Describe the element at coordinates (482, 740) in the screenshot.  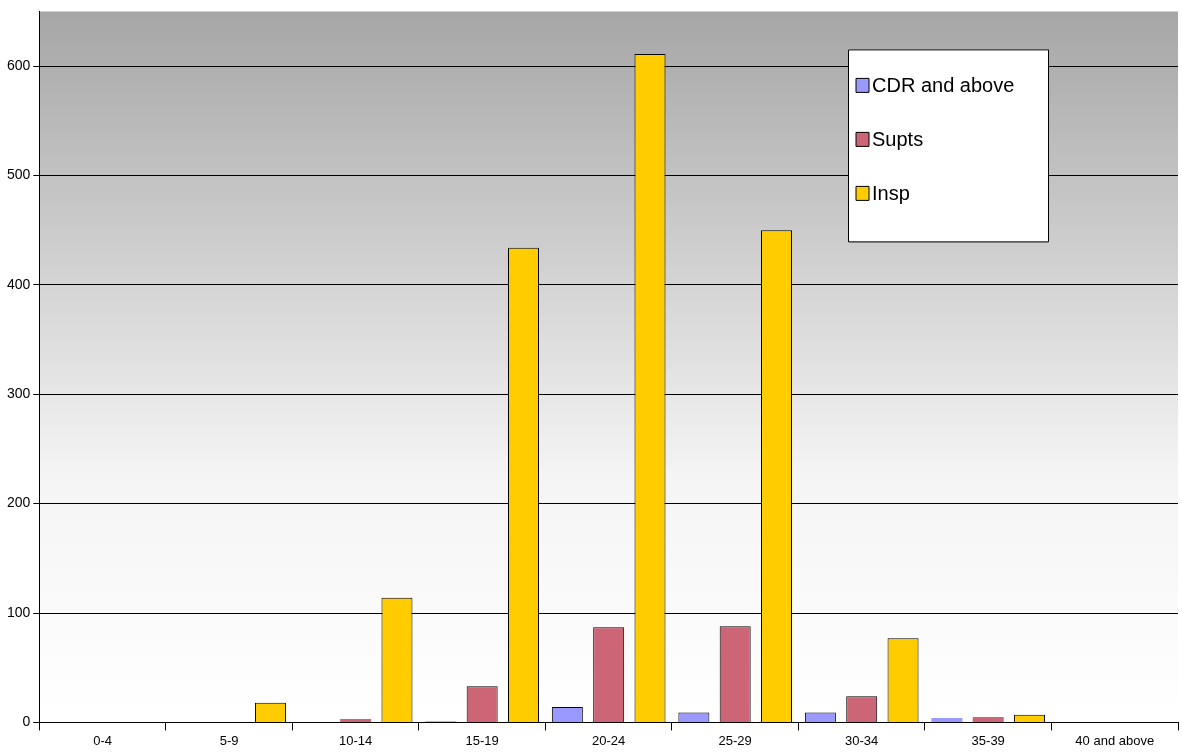
I see `x-tick-label: 15-19` at that location.